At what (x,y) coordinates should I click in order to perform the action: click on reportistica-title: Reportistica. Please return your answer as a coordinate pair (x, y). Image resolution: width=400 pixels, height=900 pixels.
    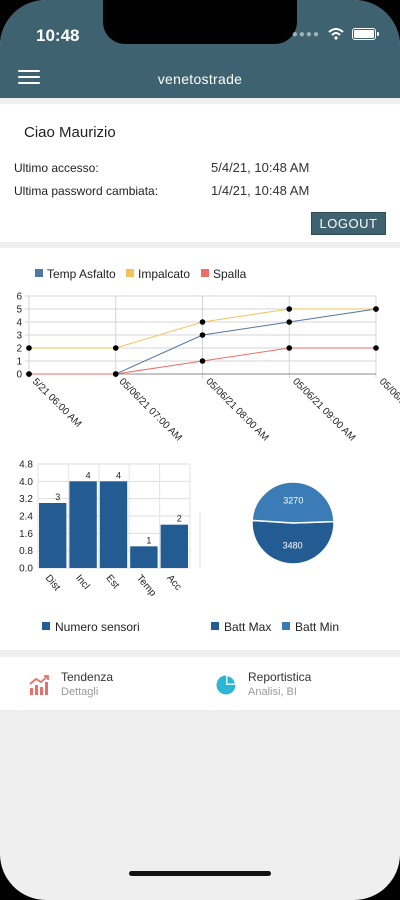
    Looking at the image, I should click on (280, 677).